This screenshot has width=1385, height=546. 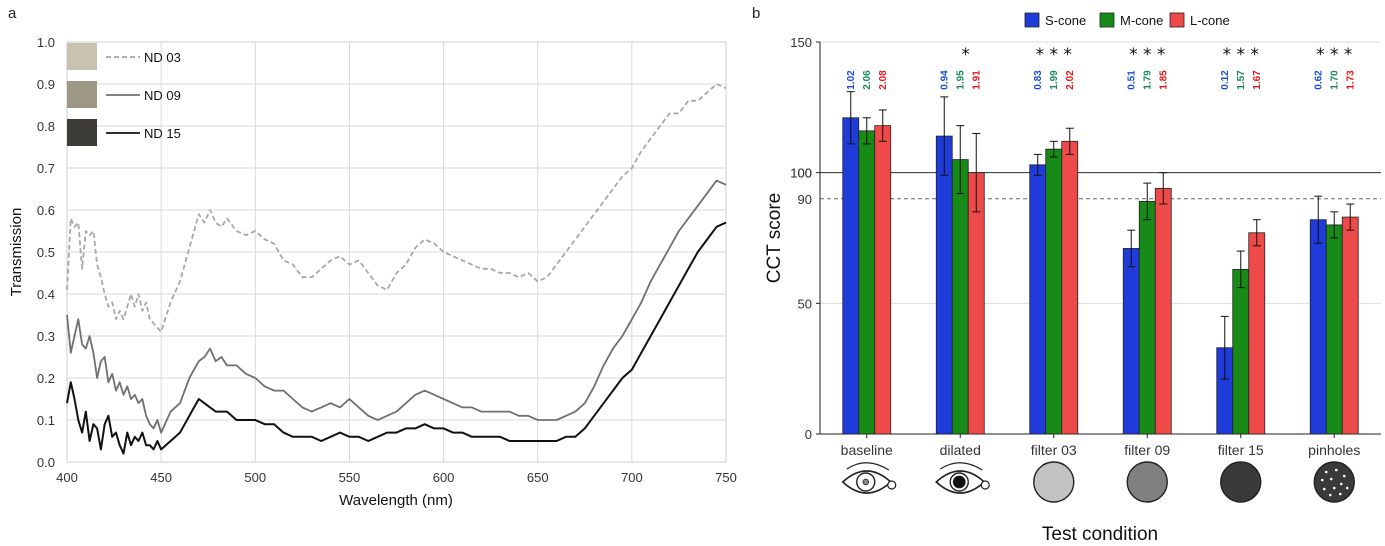 What do you see at coordinates (867, 80) in the screenshot?
I see `ratio-label: 2.06` at bounding box center [867, 80].